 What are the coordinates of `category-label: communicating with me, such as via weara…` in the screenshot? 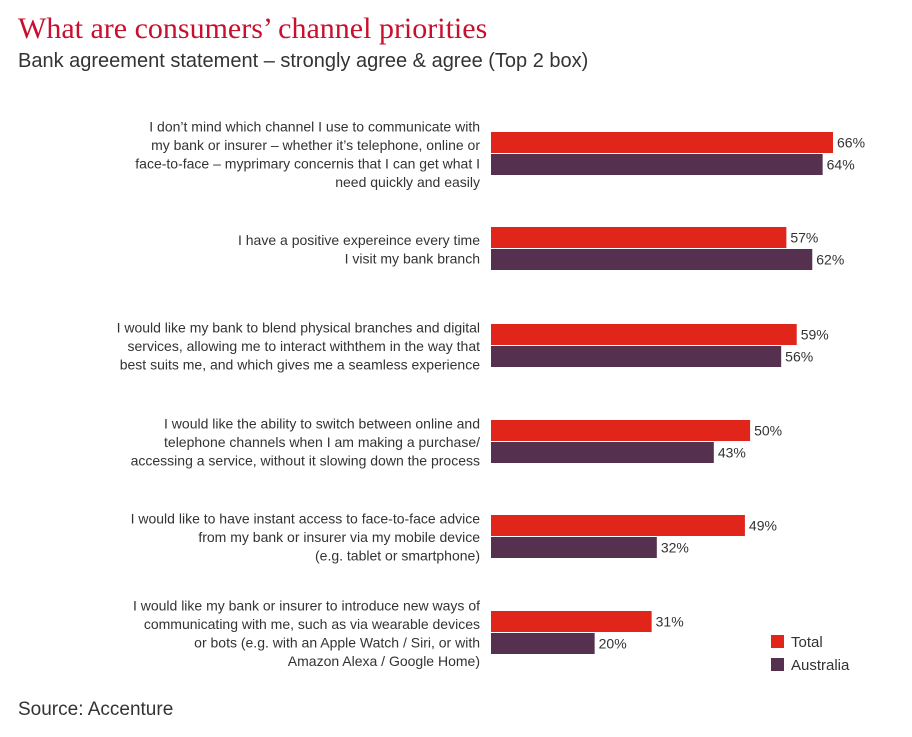 It's located at (312, 624).